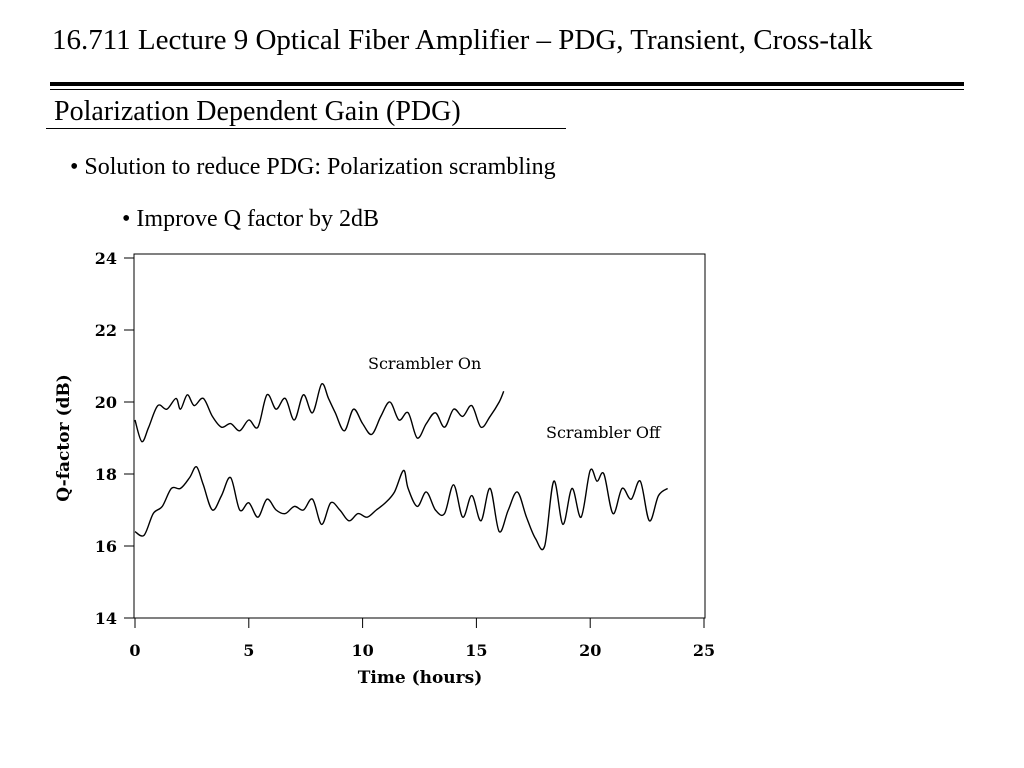  Describe the element at coordinates (251, 219) in the screenshot. I see `bullet-q-improvement: • Improve Q factor by 2dB` at that location.